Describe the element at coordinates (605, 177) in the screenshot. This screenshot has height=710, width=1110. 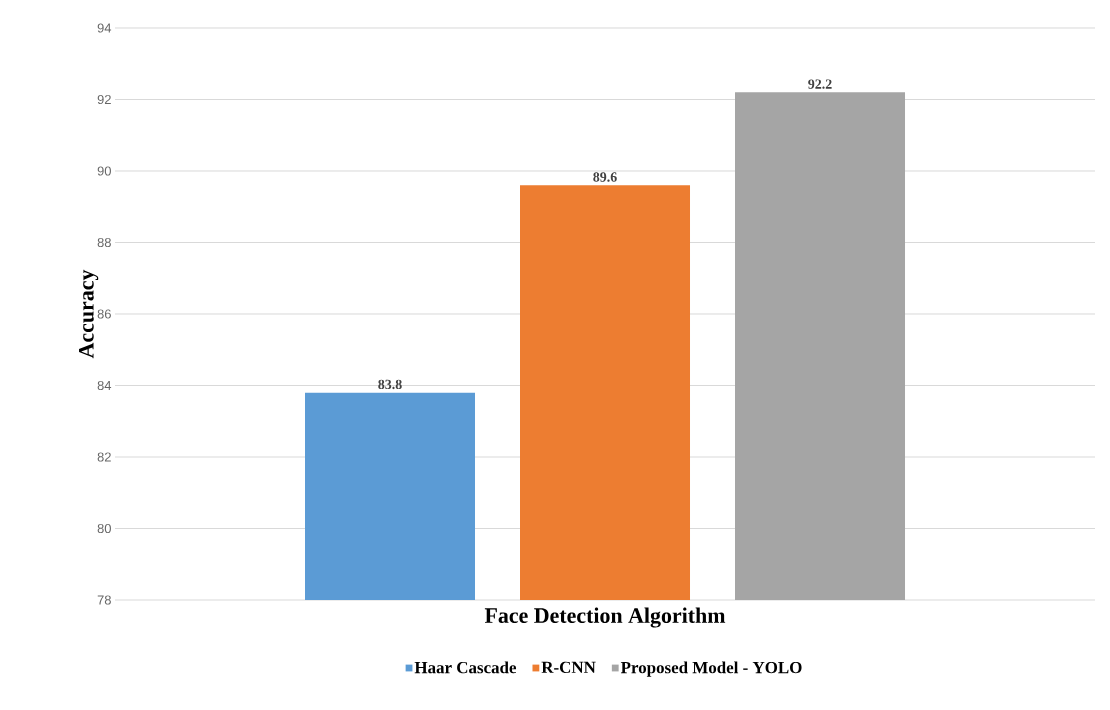
I see `data-label: 89.6` at that location.